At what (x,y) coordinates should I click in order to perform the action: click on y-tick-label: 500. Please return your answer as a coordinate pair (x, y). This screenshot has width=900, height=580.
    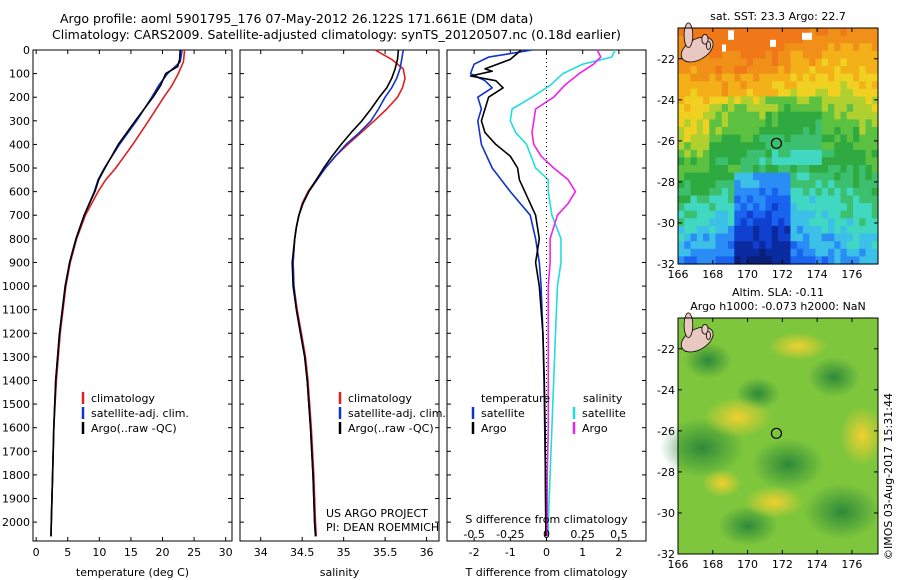
    Looking at the image, I should click on (19, 168).